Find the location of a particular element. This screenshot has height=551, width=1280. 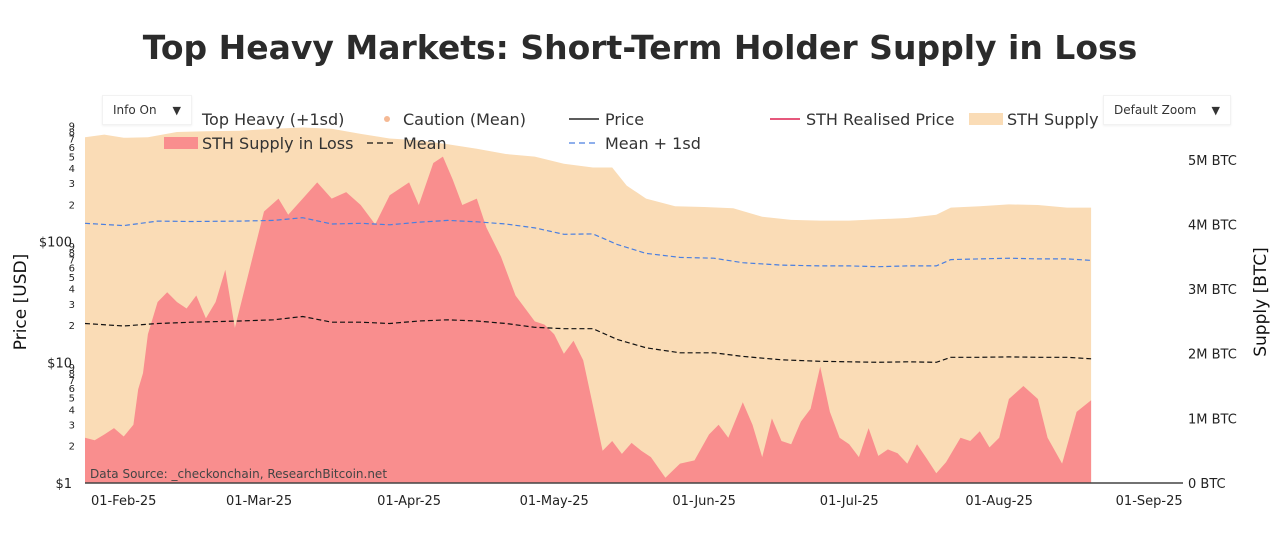

y-right-tick-label: 5M BTC is located at coordinates (1212, 161).